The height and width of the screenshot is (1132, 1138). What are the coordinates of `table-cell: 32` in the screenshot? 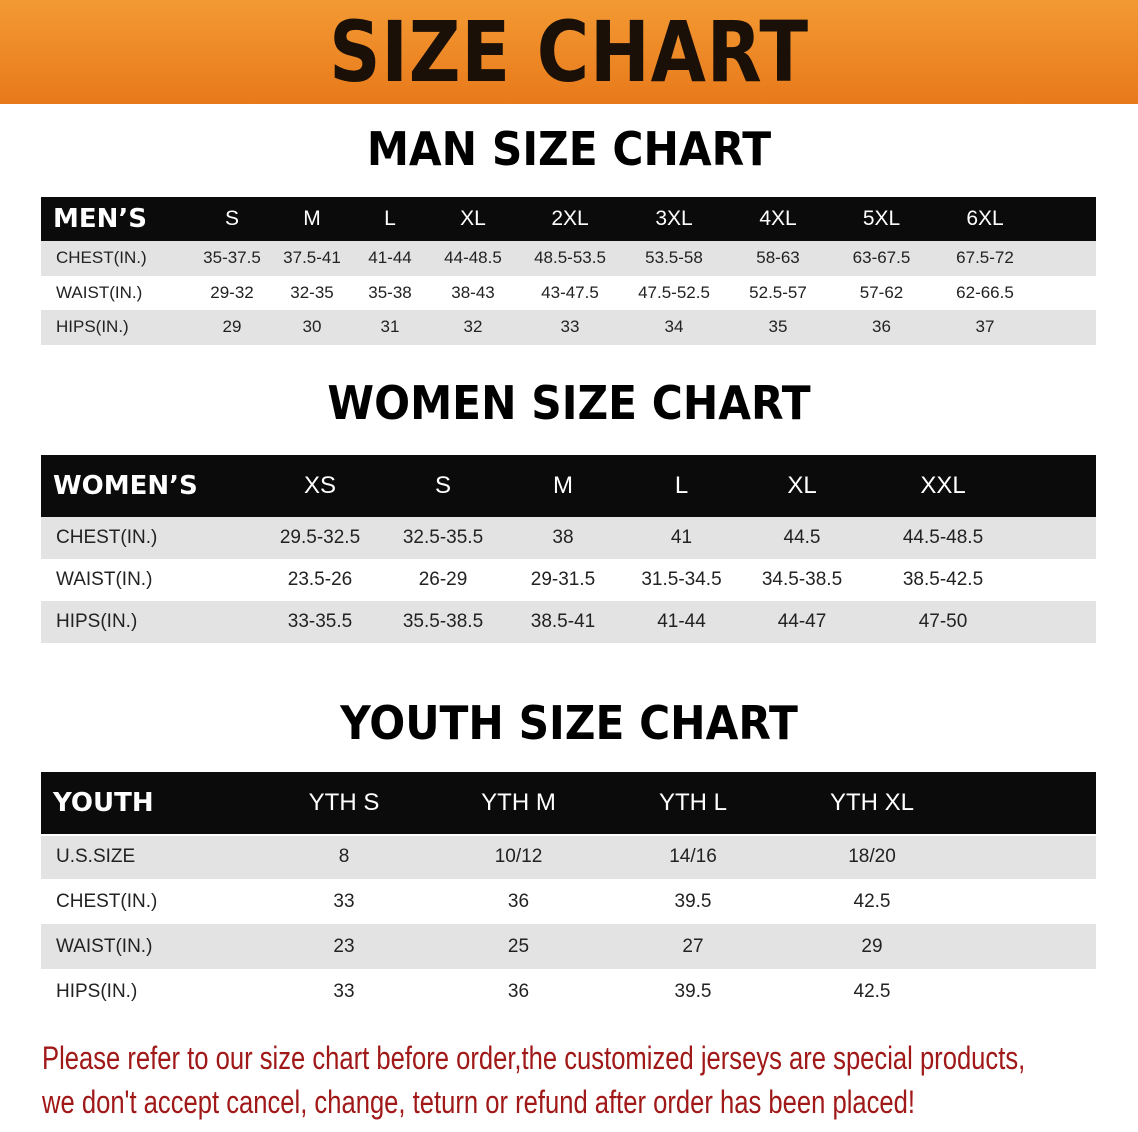 It's located at (473, 327).